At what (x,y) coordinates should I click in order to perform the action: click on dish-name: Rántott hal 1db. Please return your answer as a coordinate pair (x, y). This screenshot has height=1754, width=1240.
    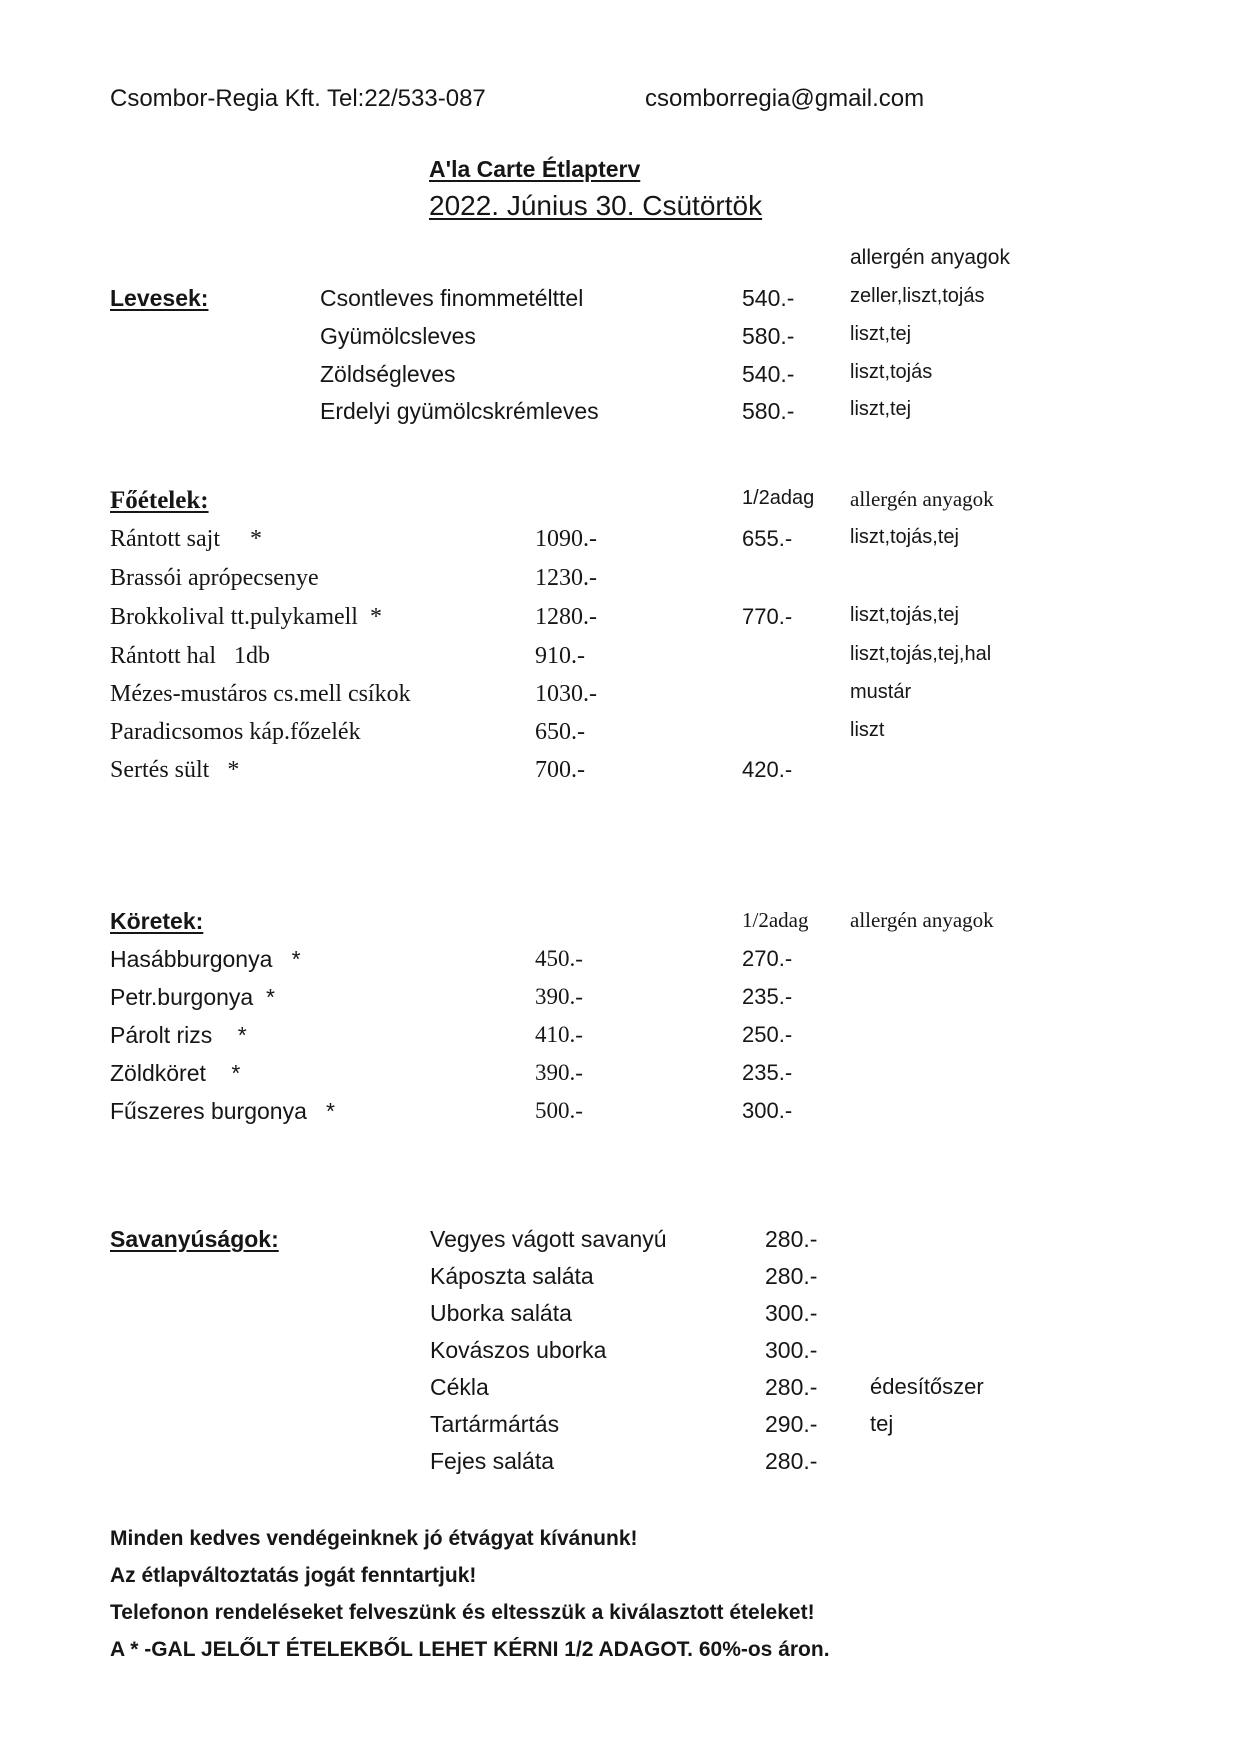
    Looking at the image, I should click on (190, 656).